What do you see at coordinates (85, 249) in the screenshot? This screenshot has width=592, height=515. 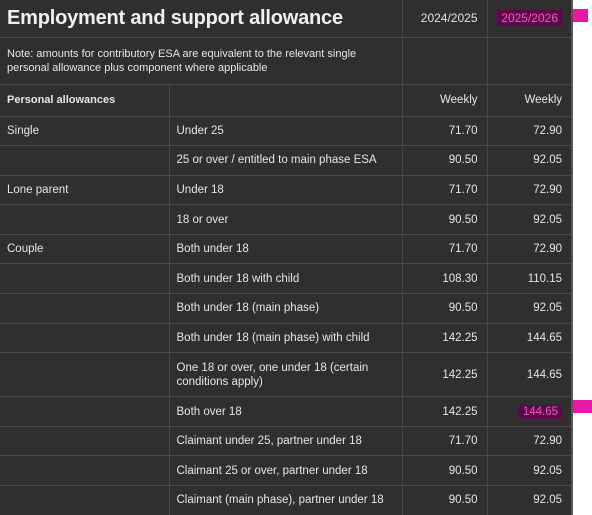 I see `row-group-label: Couple` at bounding box center [85, 249].